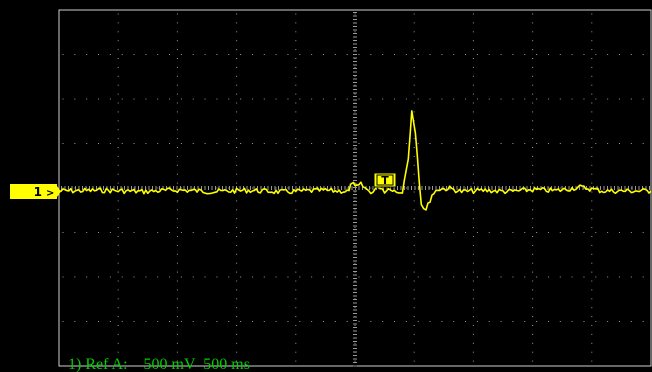  Describe the element at coordinates (385, 180) in the screenshot. I see `trigger-marker: T` at that location.